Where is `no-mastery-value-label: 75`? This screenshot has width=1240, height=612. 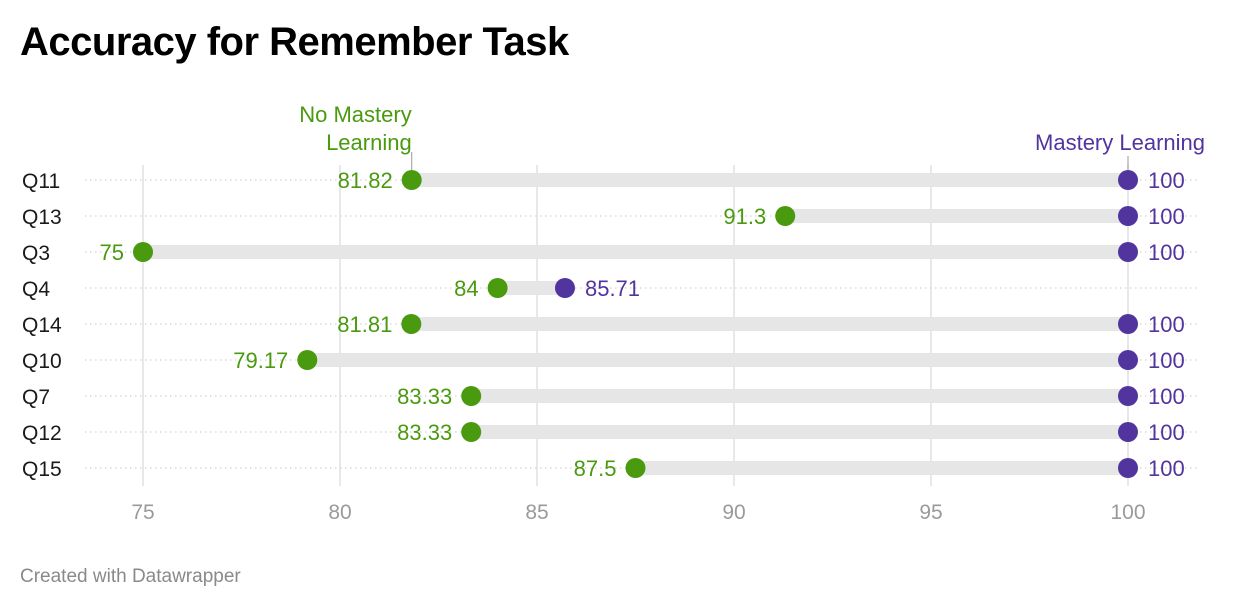
no-mastery-value-label: 75 is located at coordinates (112, 252).